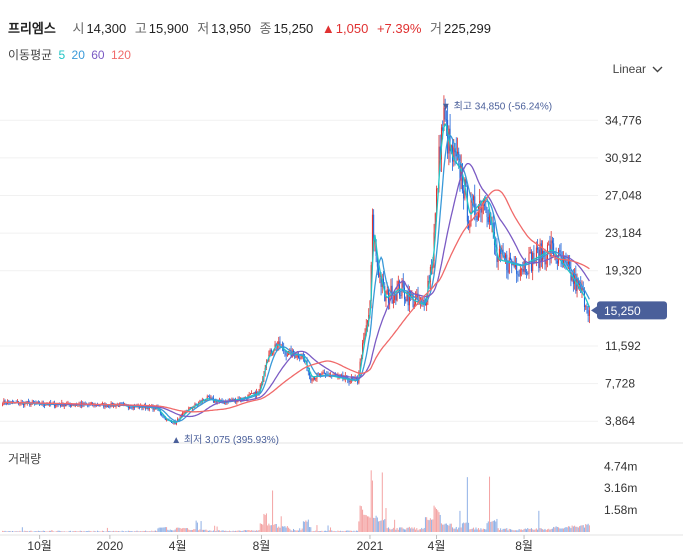  Describe the element at coordinates (231, 28) in the screenshot. I see `low-value: 13,950` at that location.